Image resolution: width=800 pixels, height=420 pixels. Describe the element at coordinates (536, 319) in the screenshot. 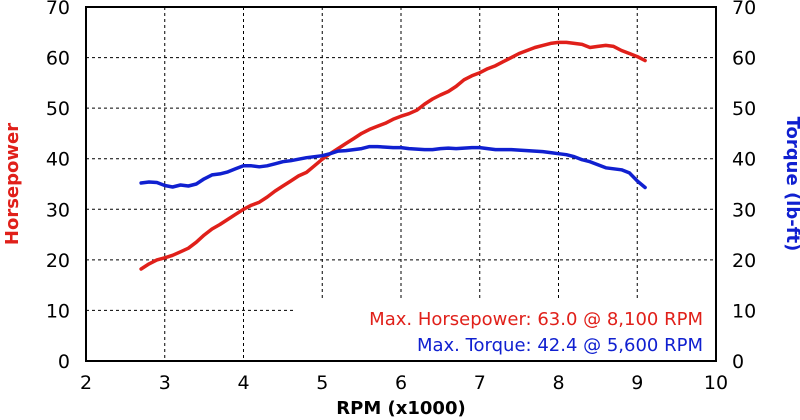

I see `max-horsepower-annotation: Max. Horsepower: 63.0 @ 8,100 RPM` at that location.